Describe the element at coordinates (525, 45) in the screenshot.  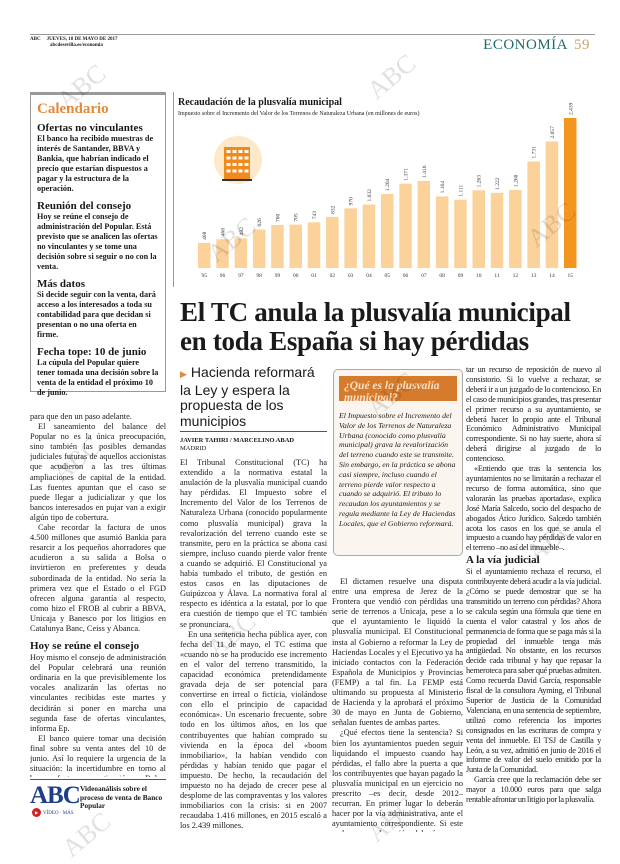
I see `section-name: ECONOMÍA` at that location.